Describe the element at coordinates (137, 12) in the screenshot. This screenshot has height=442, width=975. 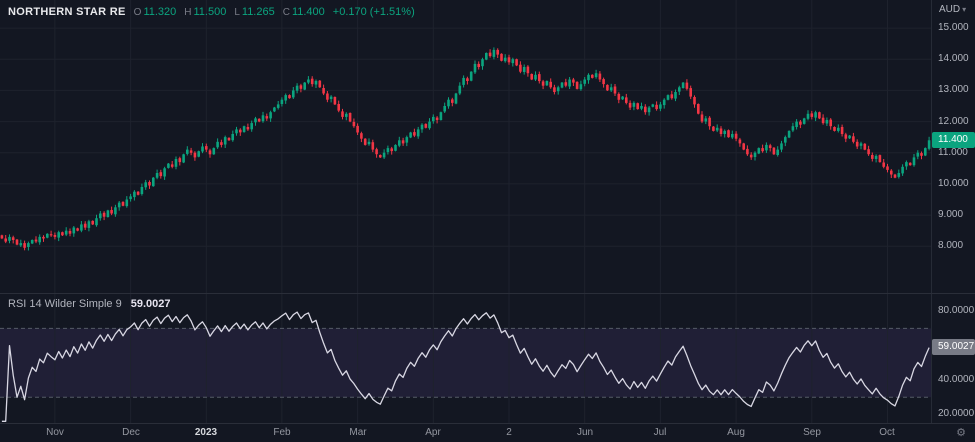
I see `open-label: O` at that location.